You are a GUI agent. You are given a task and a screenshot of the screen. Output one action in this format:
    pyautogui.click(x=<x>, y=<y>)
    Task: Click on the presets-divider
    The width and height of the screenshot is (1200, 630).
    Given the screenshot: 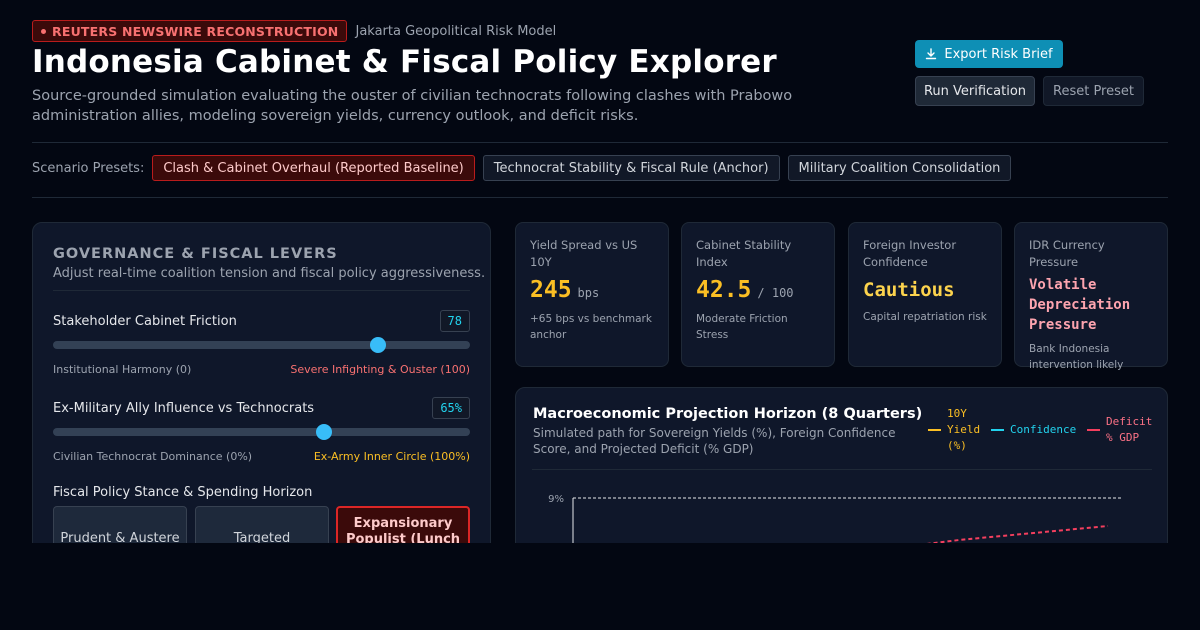 What is the action you would take?
    pyautogui.click(x=600, y=197)
    